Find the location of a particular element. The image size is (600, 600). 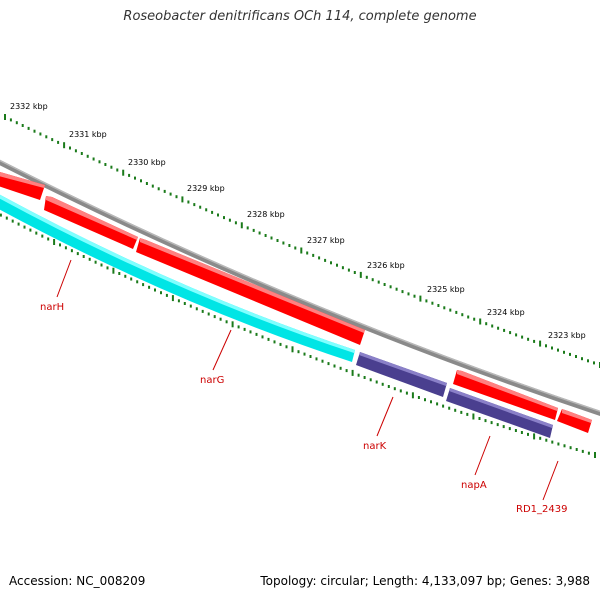

gene-label-napA: napA is located at coordinates (474, 485).